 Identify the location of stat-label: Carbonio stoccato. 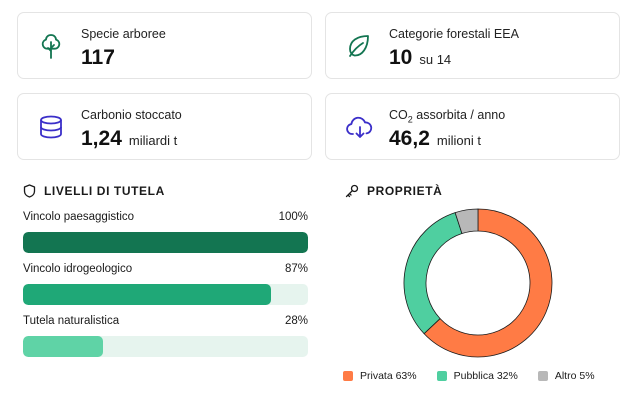
(131, 115).